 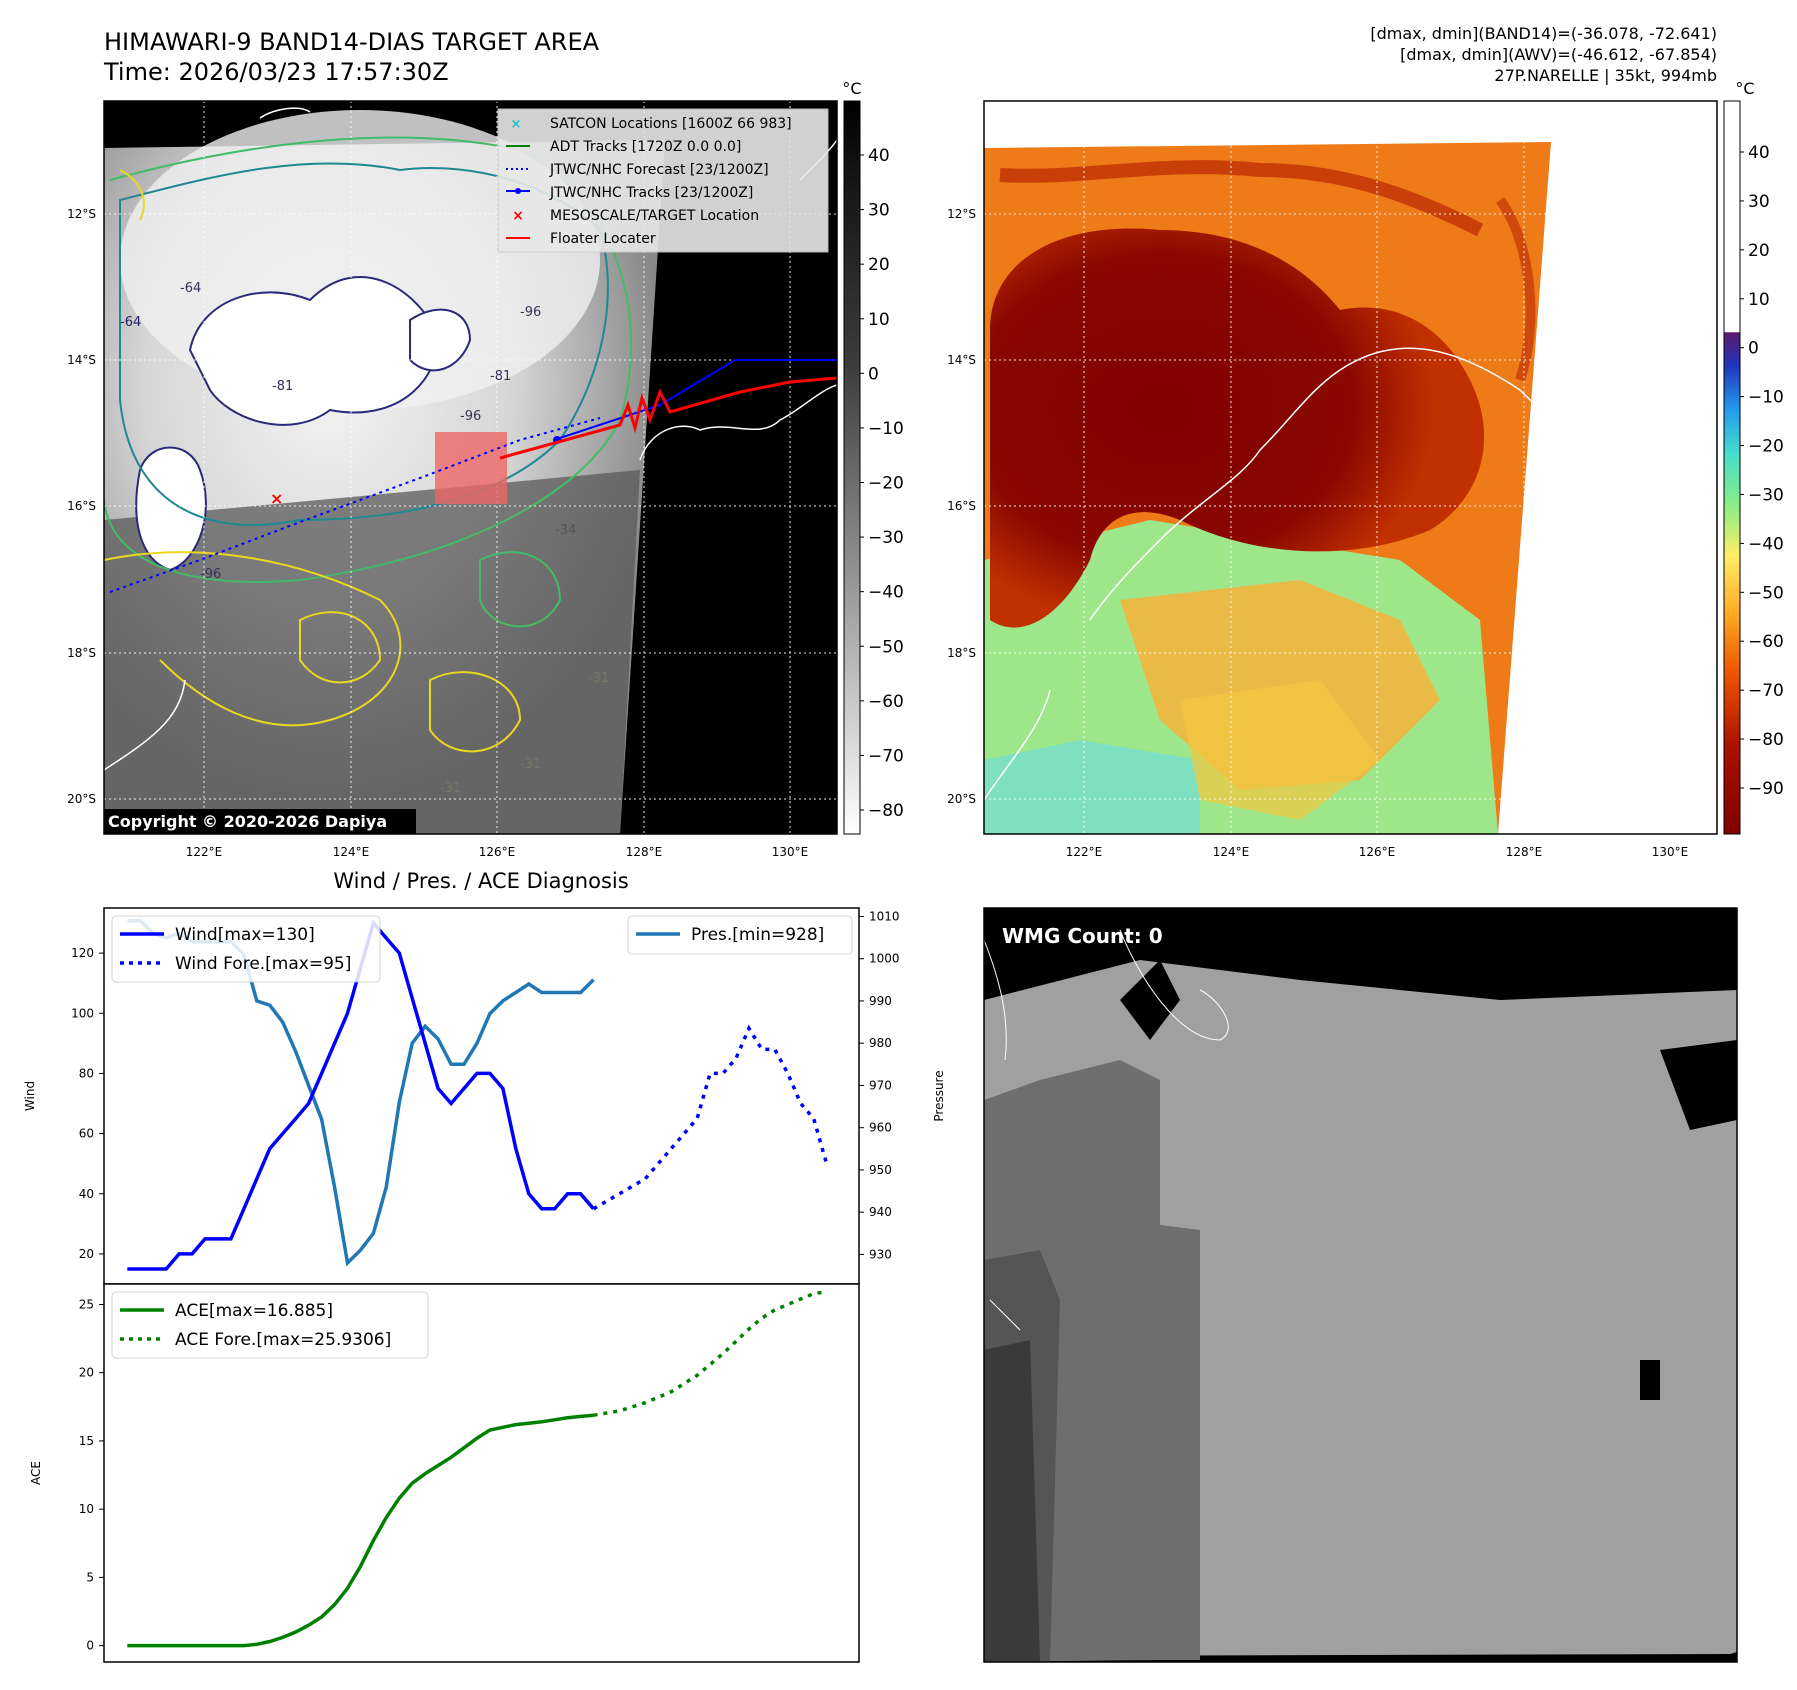 I want to click on wind-tick-label: 120, so click(x=82, y=953).